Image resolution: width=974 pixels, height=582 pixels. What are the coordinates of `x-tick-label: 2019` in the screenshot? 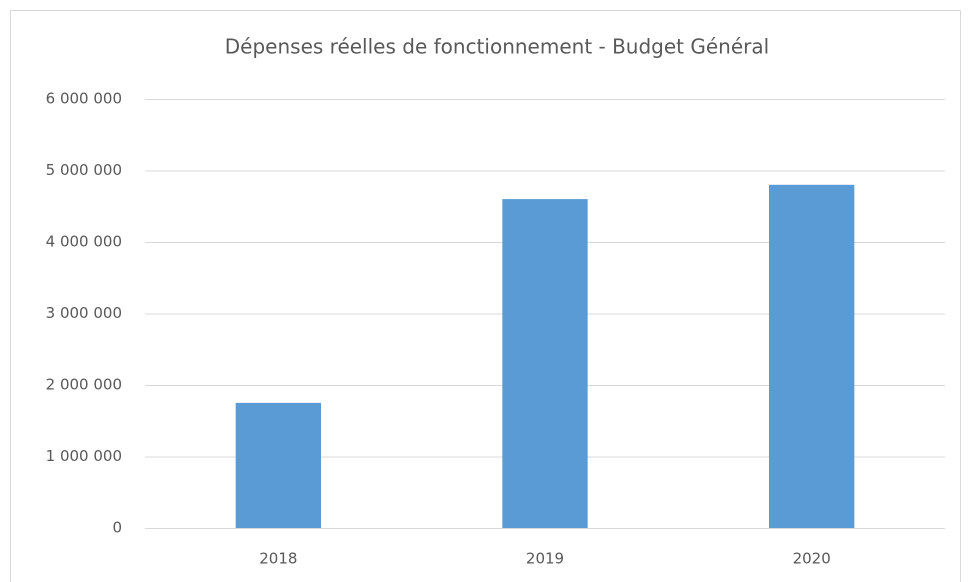 It's located at (545, 559).